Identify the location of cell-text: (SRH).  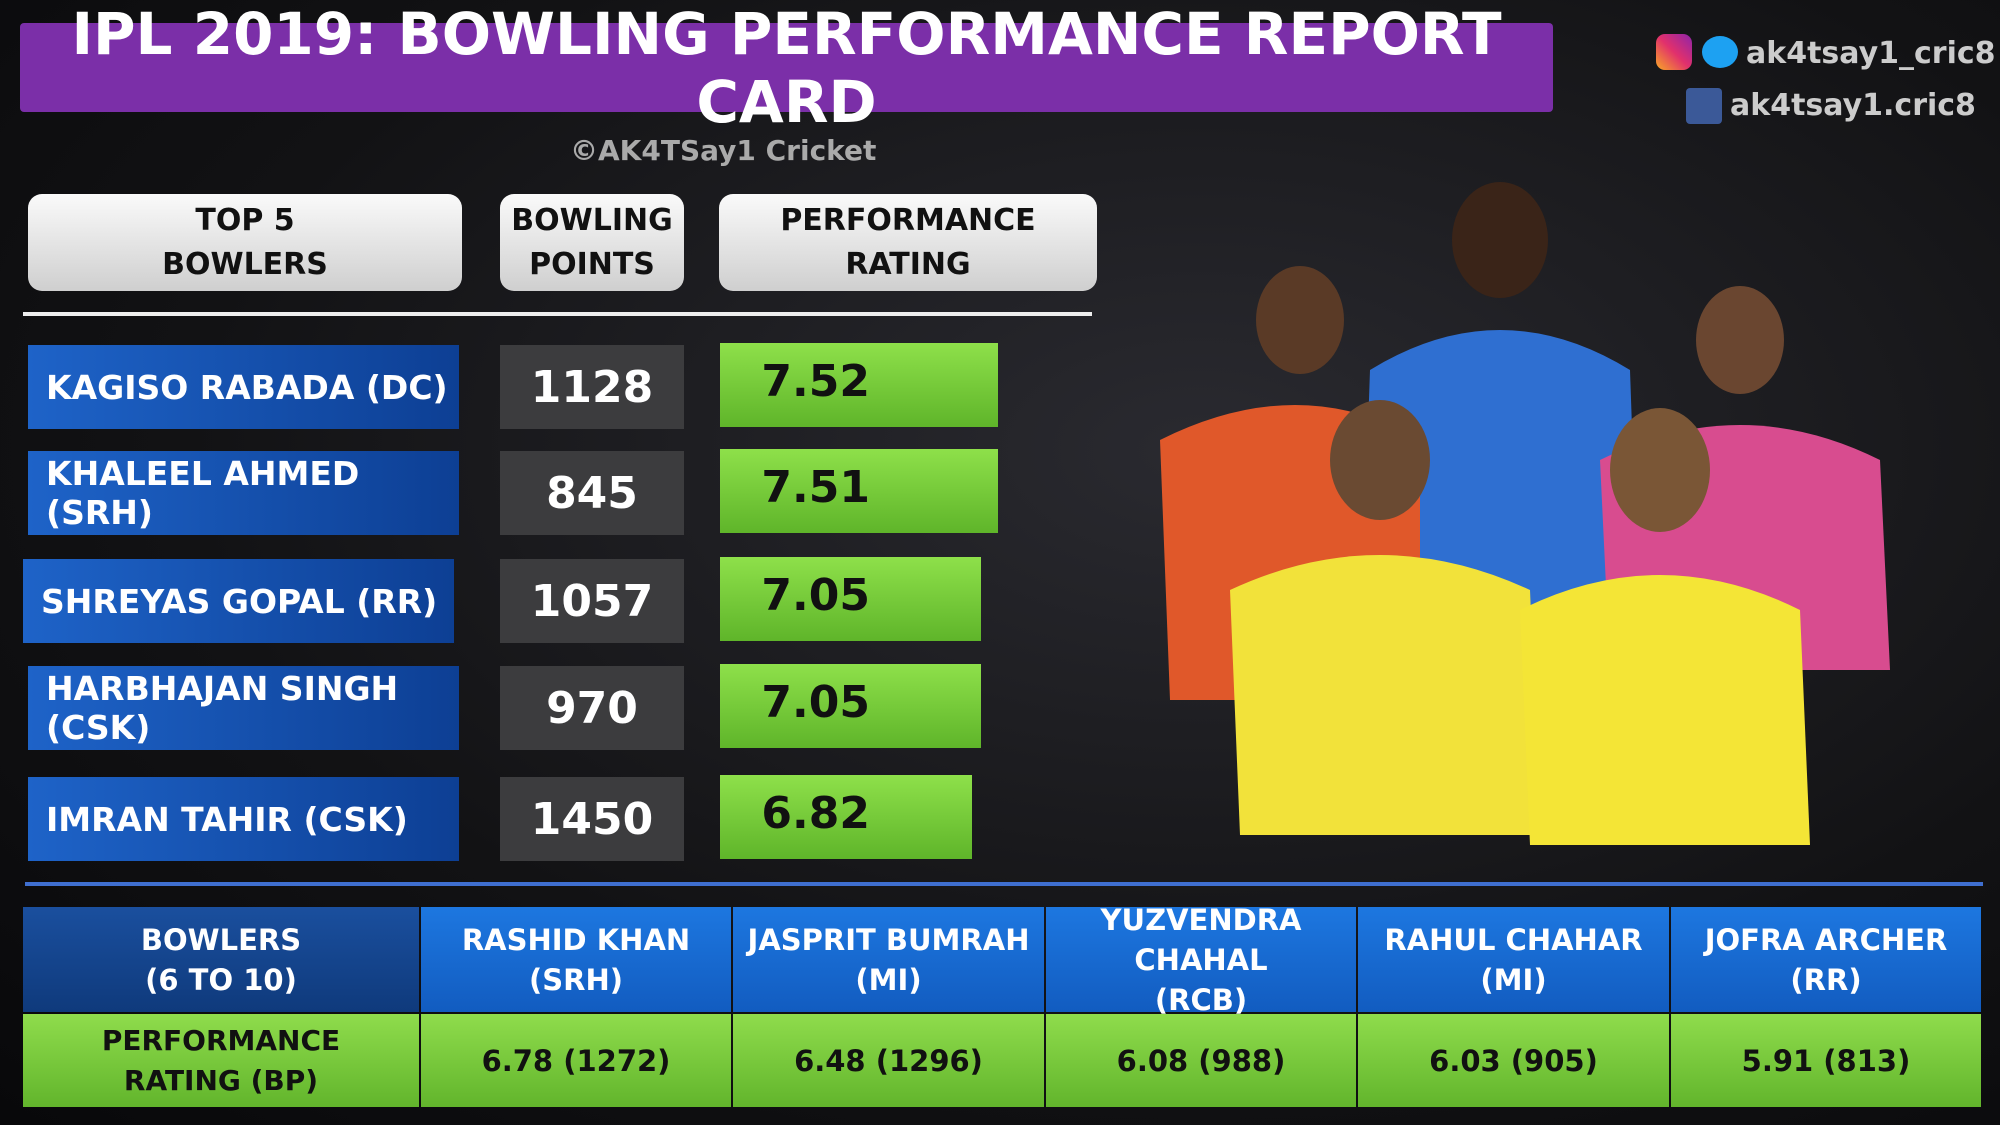
(576, 979).